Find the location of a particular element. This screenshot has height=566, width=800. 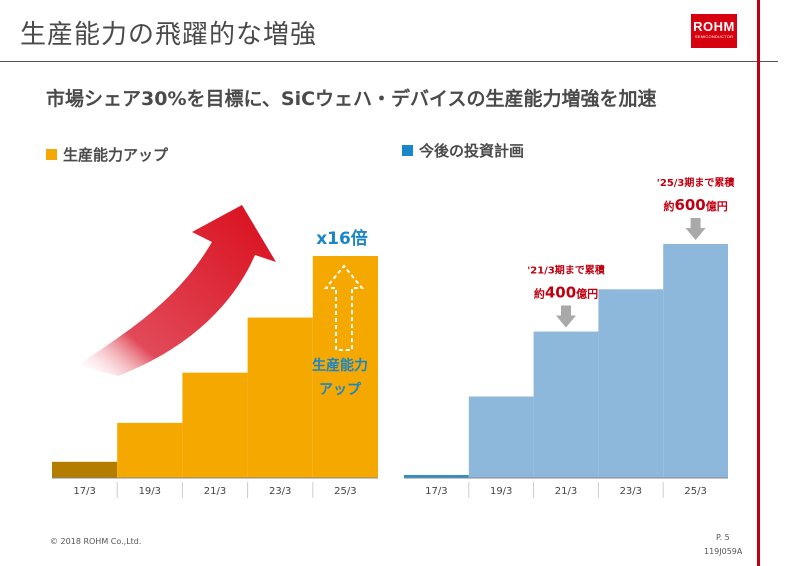

investment-tick-label: 19/3 is located at coordinates (501, 491).